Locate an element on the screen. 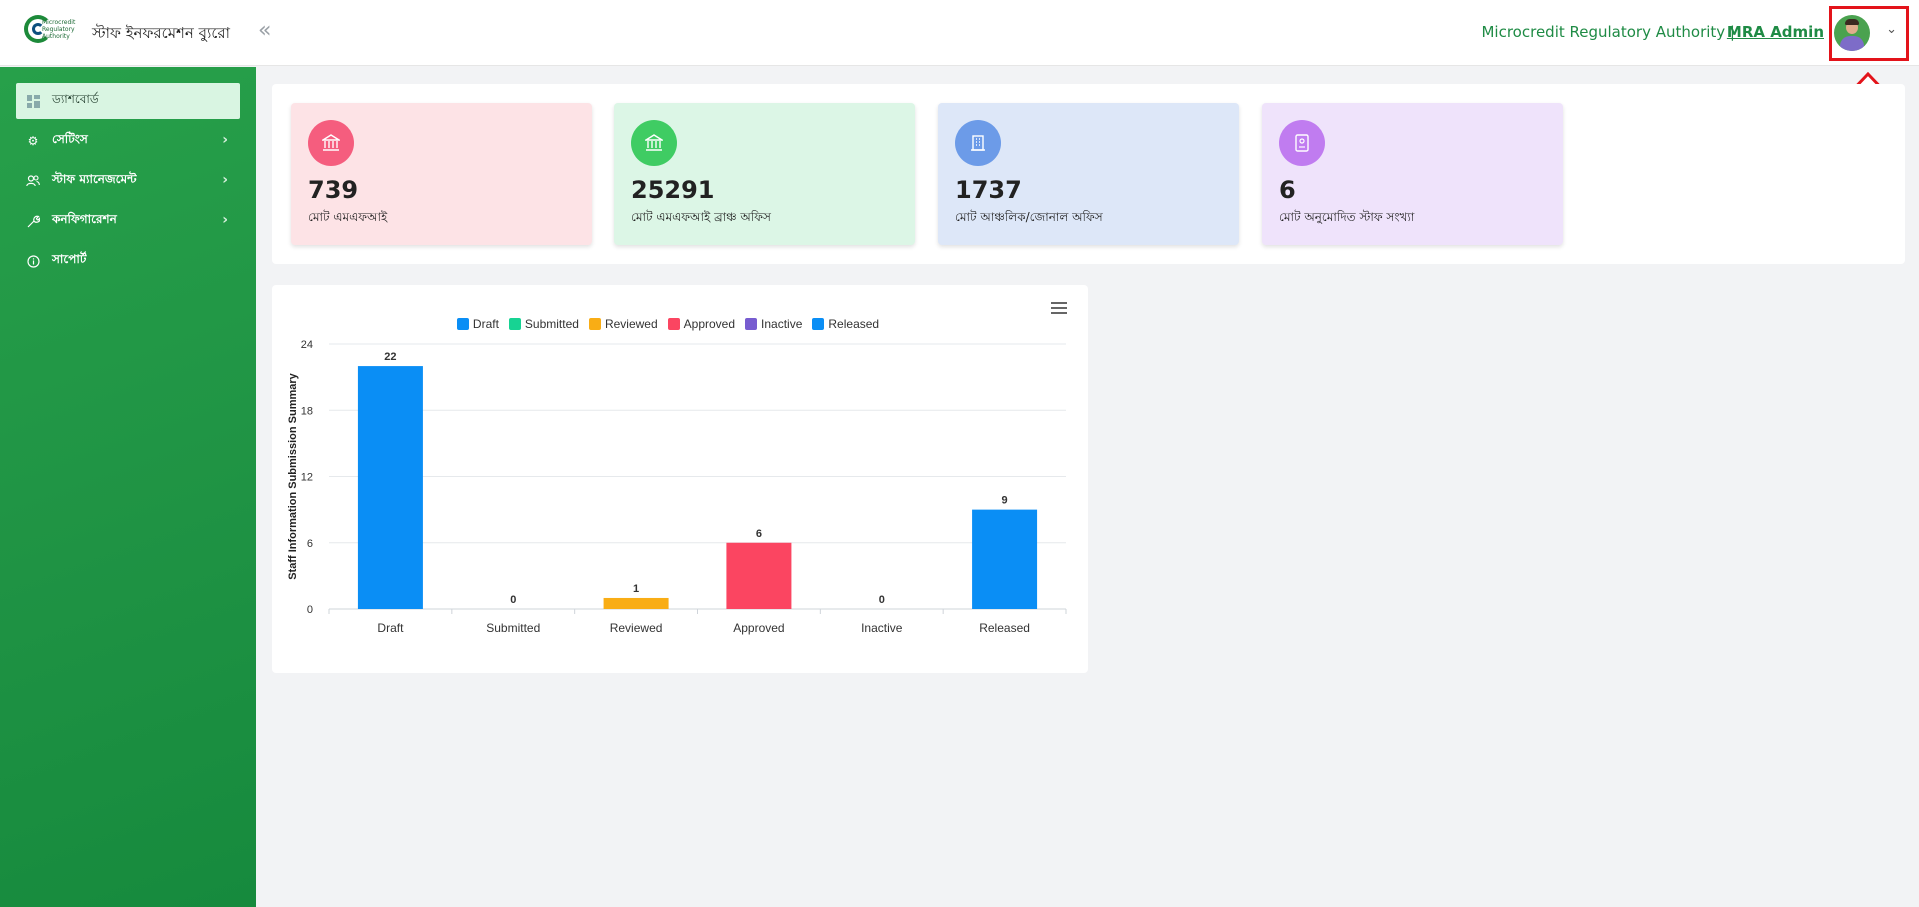 This screenshot has width=1919, height=907. gear-icon: ⚙ is located at coordinates (33, 141).